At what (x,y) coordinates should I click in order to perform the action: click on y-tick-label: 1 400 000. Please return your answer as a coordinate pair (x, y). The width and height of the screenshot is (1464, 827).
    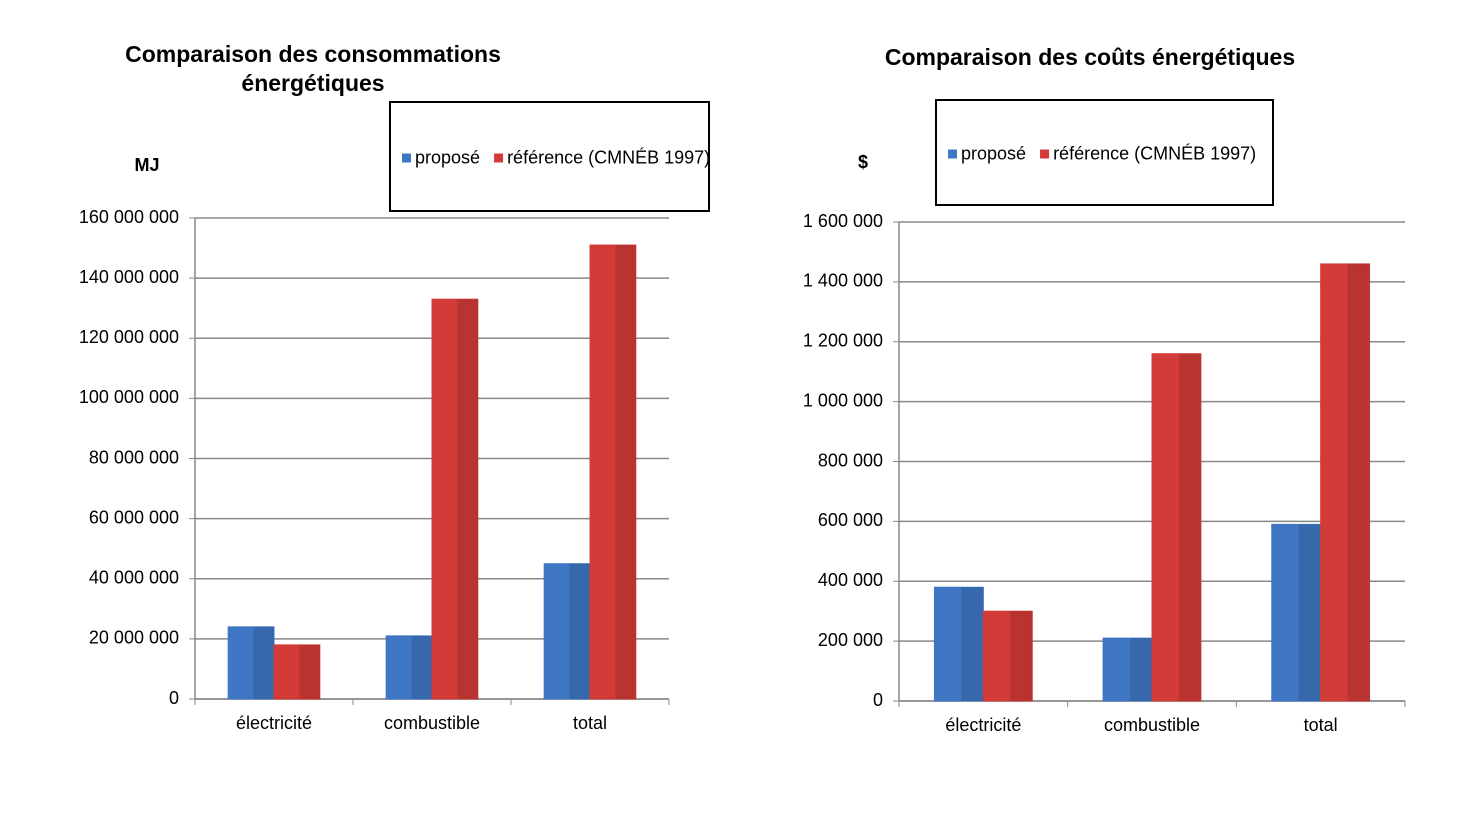
    Looking at the image, I should click on (843, 281).